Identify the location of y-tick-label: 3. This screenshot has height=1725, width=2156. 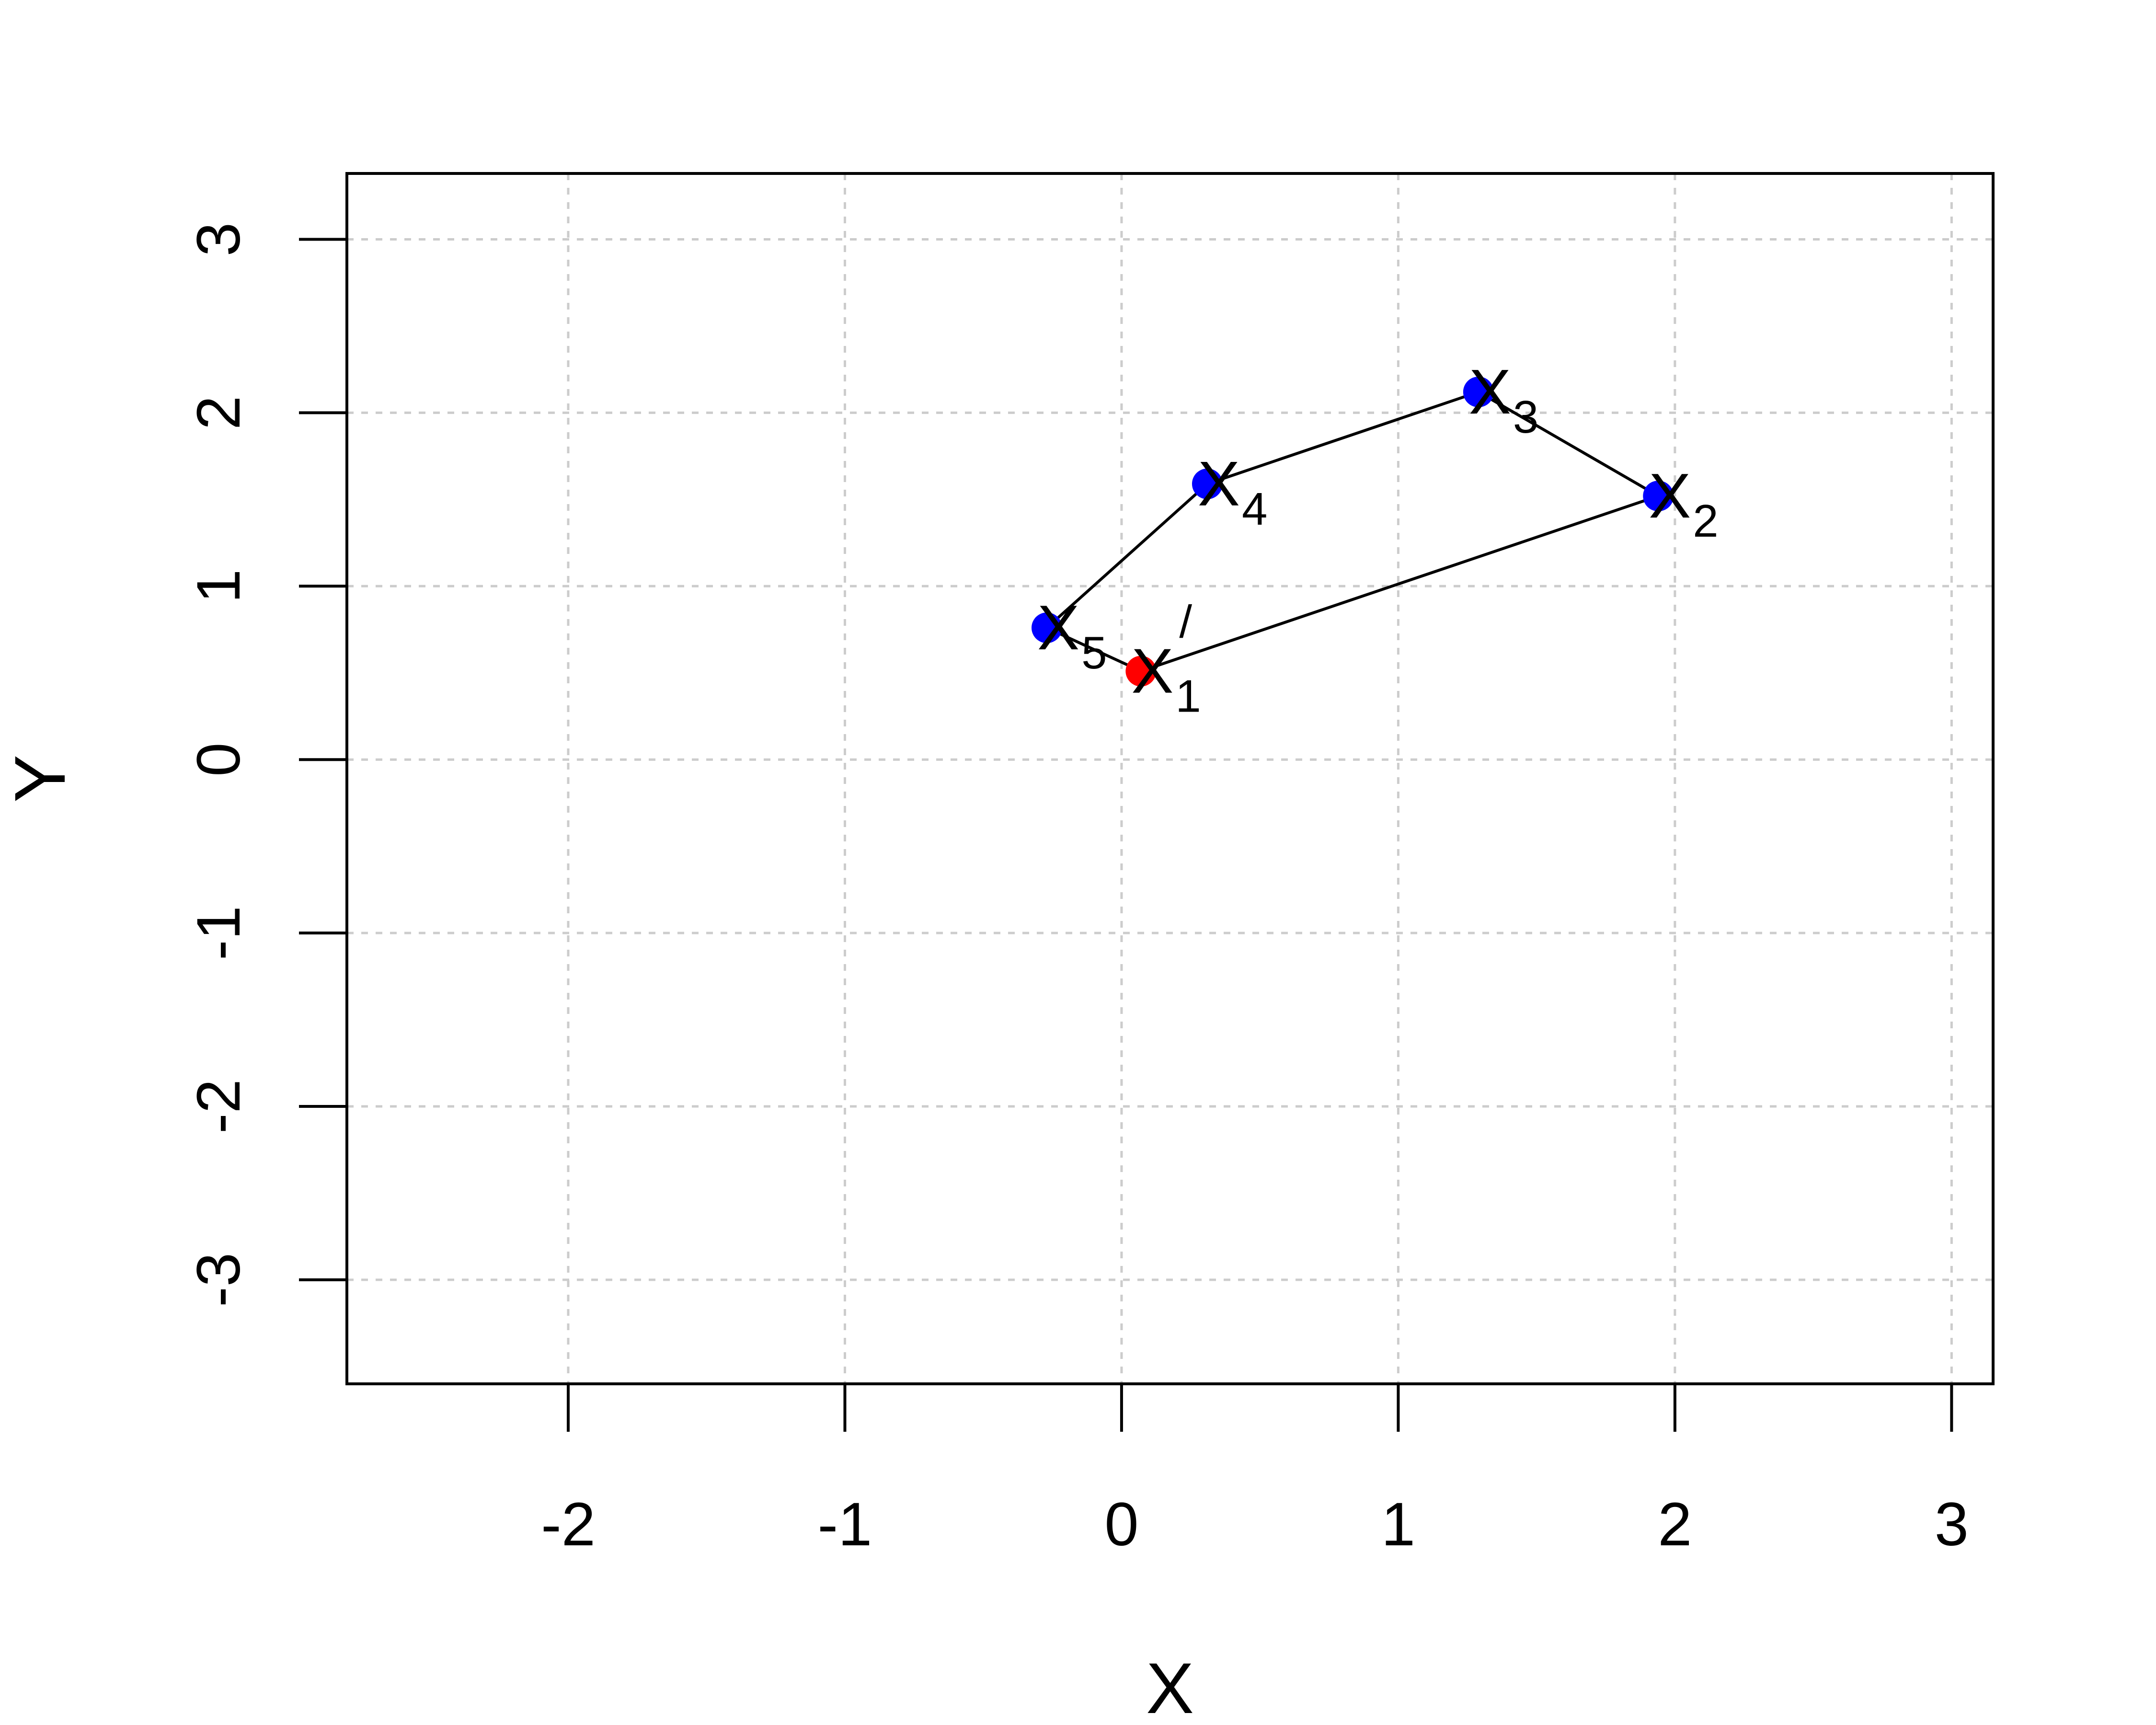
(218, 239).